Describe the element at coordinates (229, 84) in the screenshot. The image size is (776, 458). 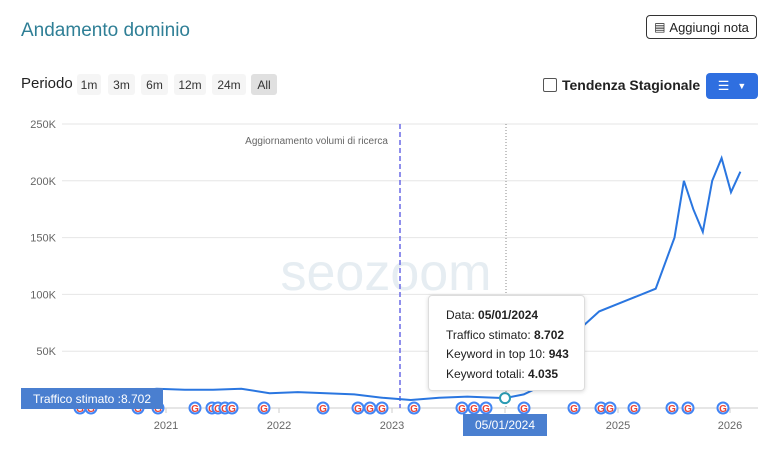
I see `period-24m-button: 24m` at that location.